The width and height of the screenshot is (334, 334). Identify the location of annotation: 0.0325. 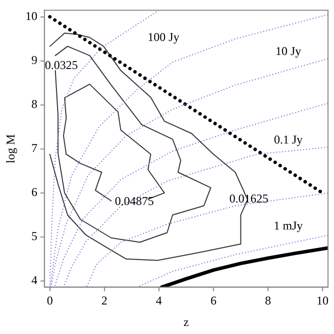
(61, 65).